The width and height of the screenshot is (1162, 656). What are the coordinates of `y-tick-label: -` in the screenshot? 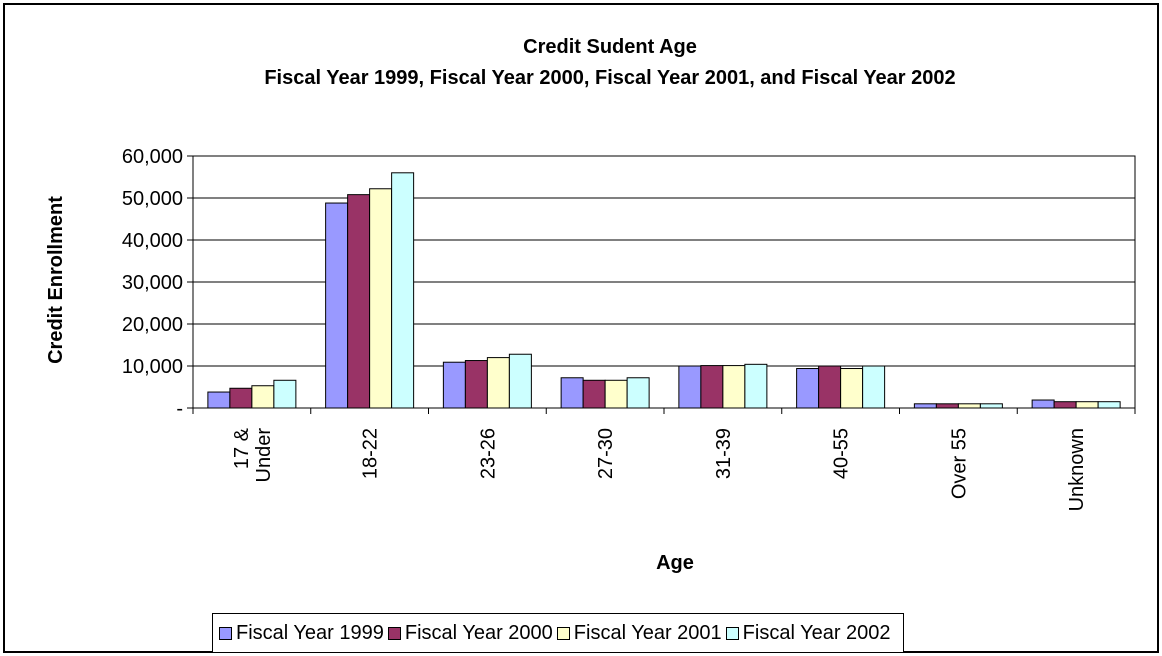 It's located at (179, 409).